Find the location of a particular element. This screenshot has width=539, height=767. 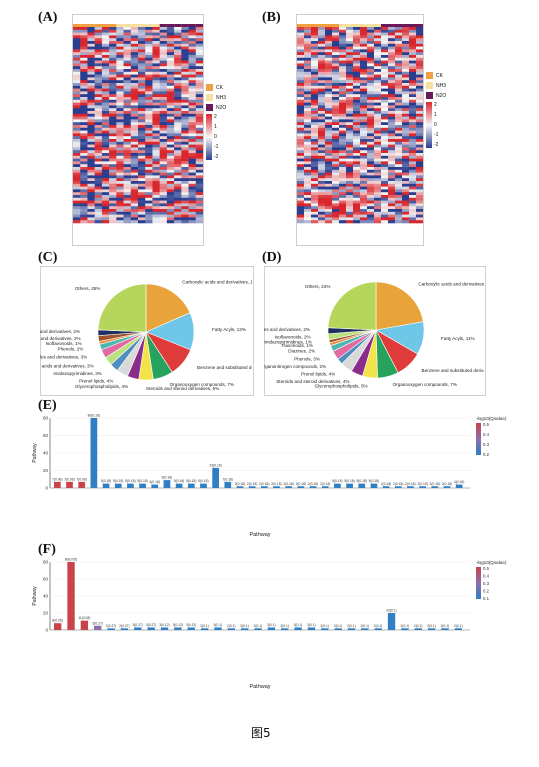

heatmap-a-legend: CK NH3 N2O is located at coordinates (216, 99).